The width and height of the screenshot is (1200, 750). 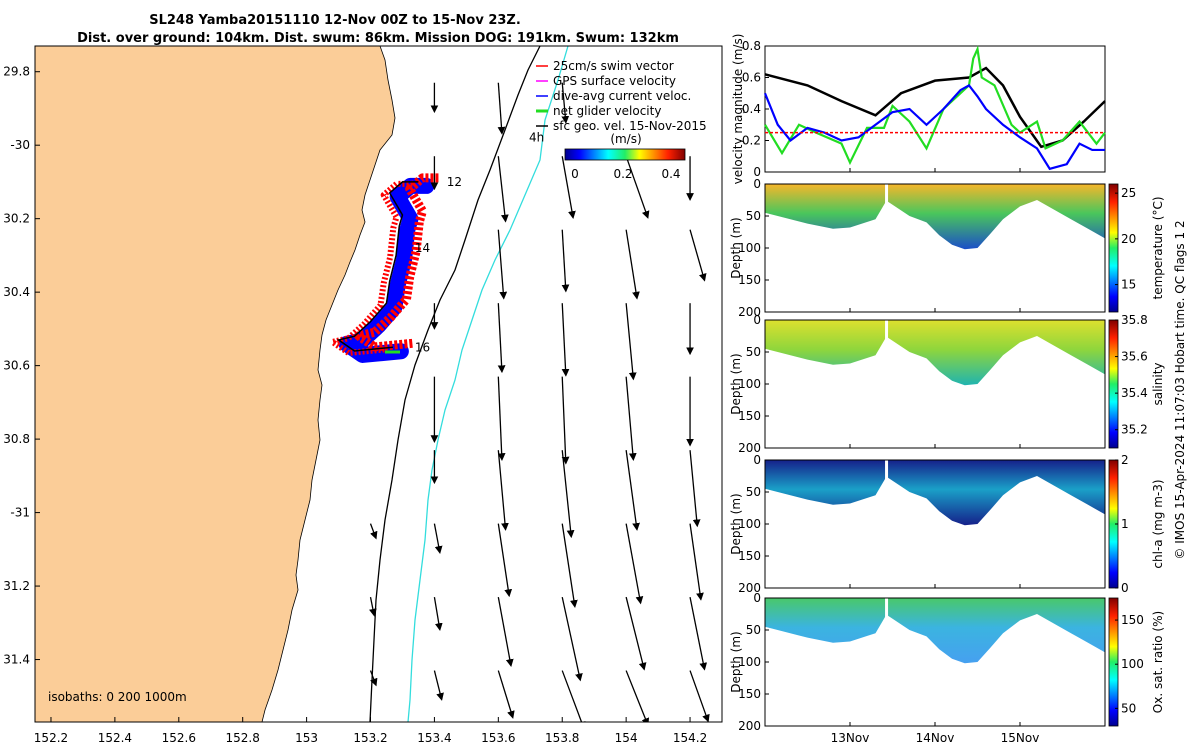 I want to click on colorbar-tick-label: 2, so click(x=1125, y=460).